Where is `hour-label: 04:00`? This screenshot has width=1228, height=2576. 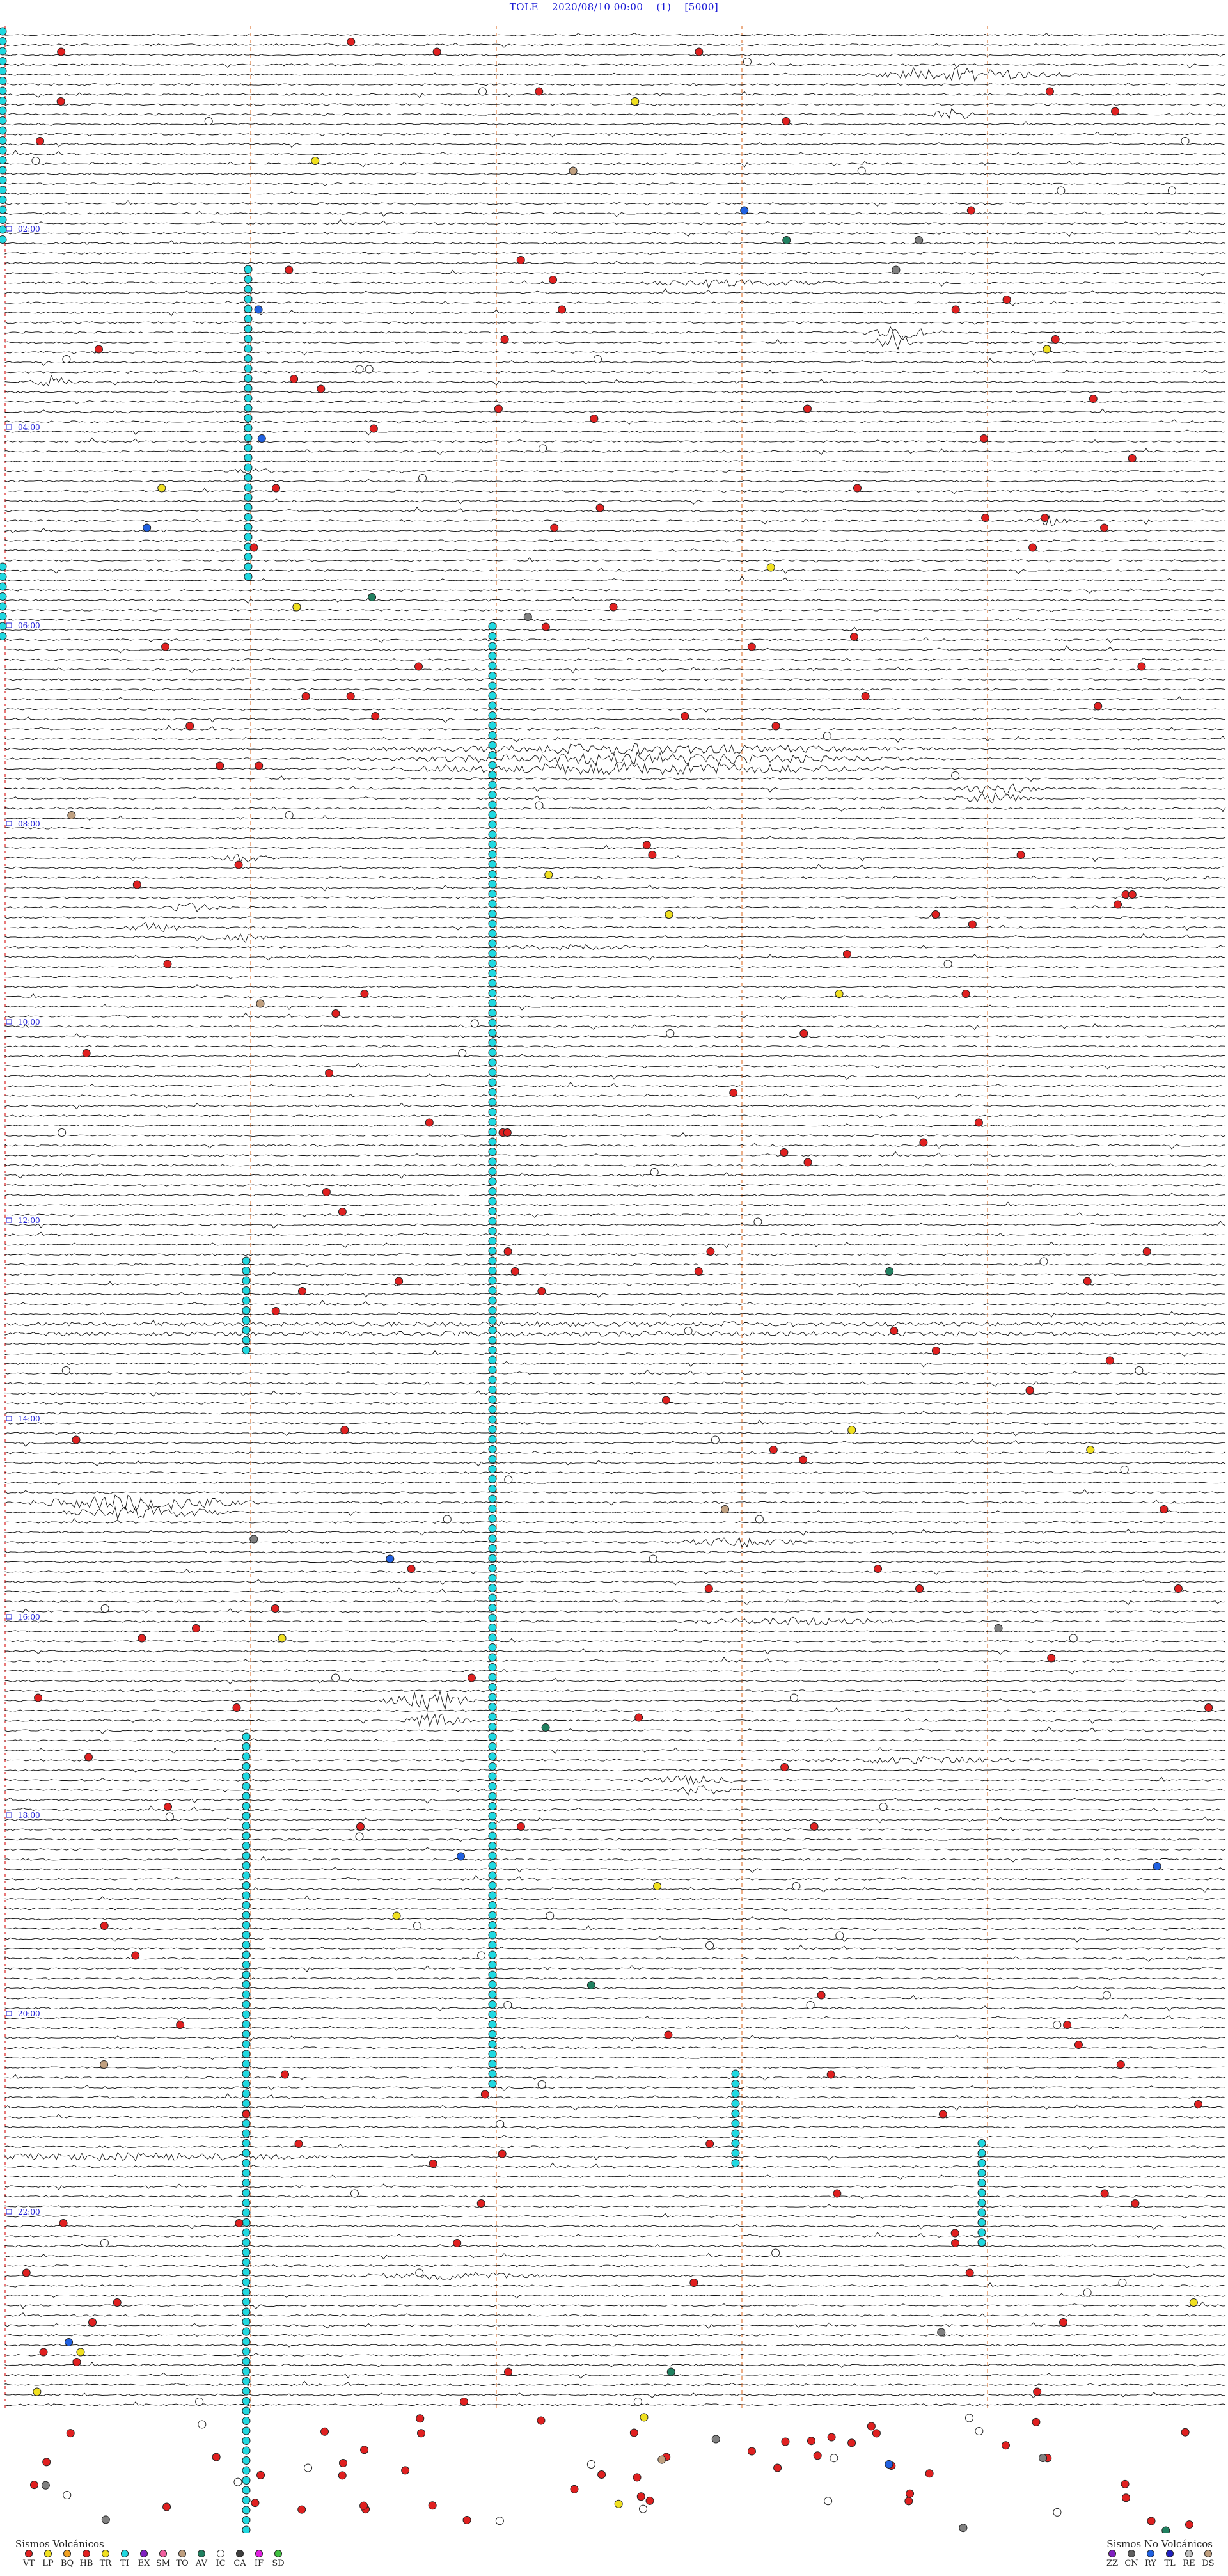
hour-label: 04:00 is located at coordinates (29, 427).